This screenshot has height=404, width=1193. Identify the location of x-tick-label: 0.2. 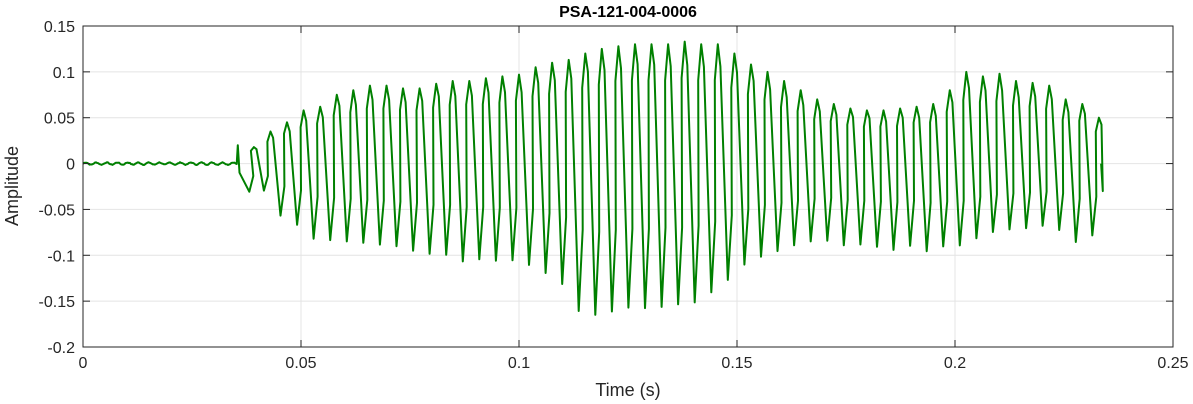
(955, 363).